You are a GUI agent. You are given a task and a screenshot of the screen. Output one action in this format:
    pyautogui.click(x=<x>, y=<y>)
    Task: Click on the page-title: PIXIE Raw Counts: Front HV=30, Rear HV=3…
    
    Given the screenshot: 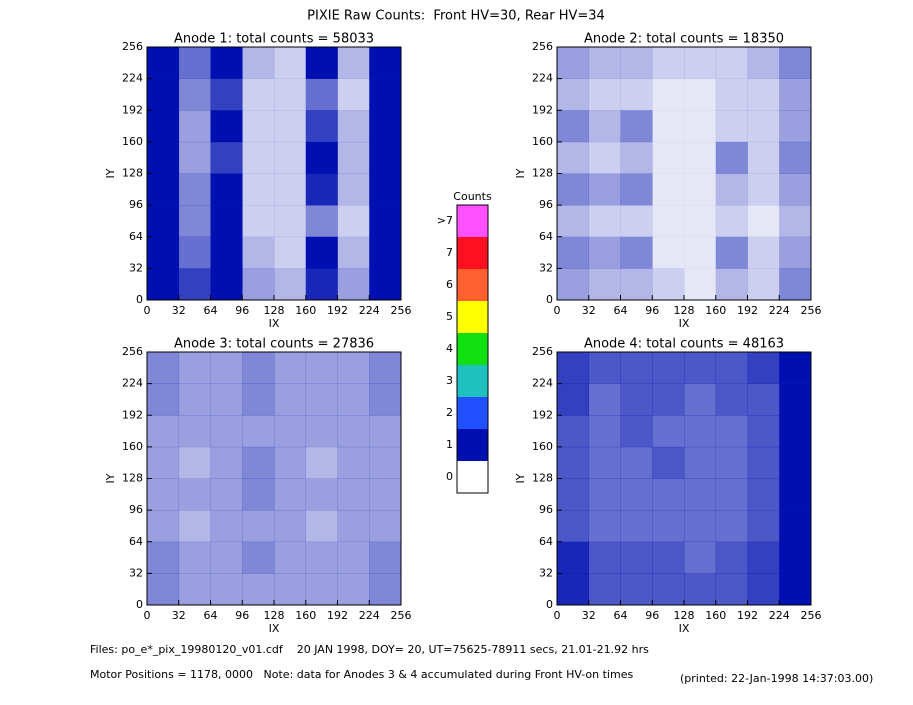 What is the action you would take?
    pyautogui.click(x=456, y=16)
    